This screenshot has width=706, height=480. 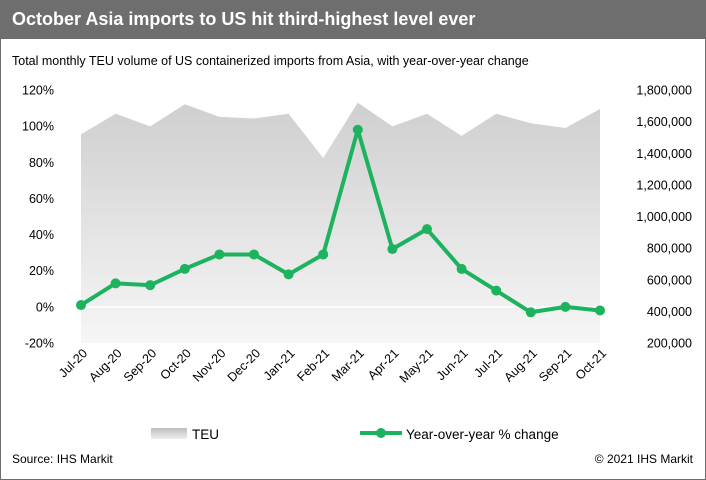 What do you see at coordinates (45, 307) in the screenshot?
I see `left-axis-tick: 0%` at bounding box center [45, 307].